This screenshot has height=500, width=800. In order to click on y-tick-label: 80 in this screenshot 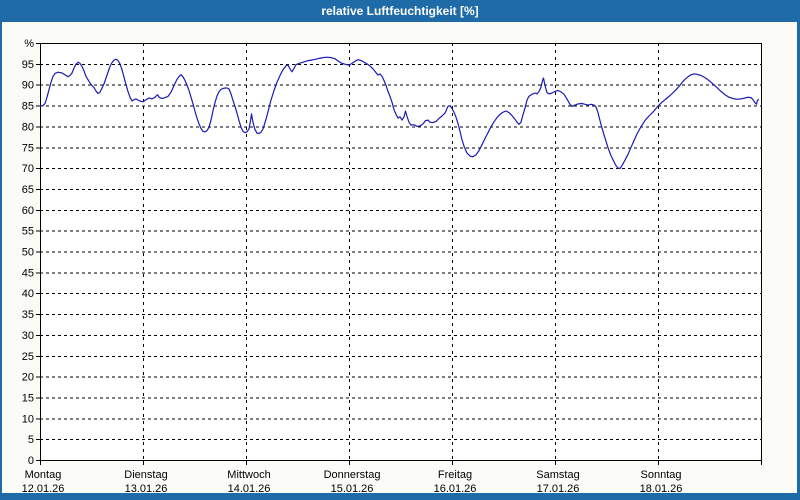, I will do `click(28, 127)`.